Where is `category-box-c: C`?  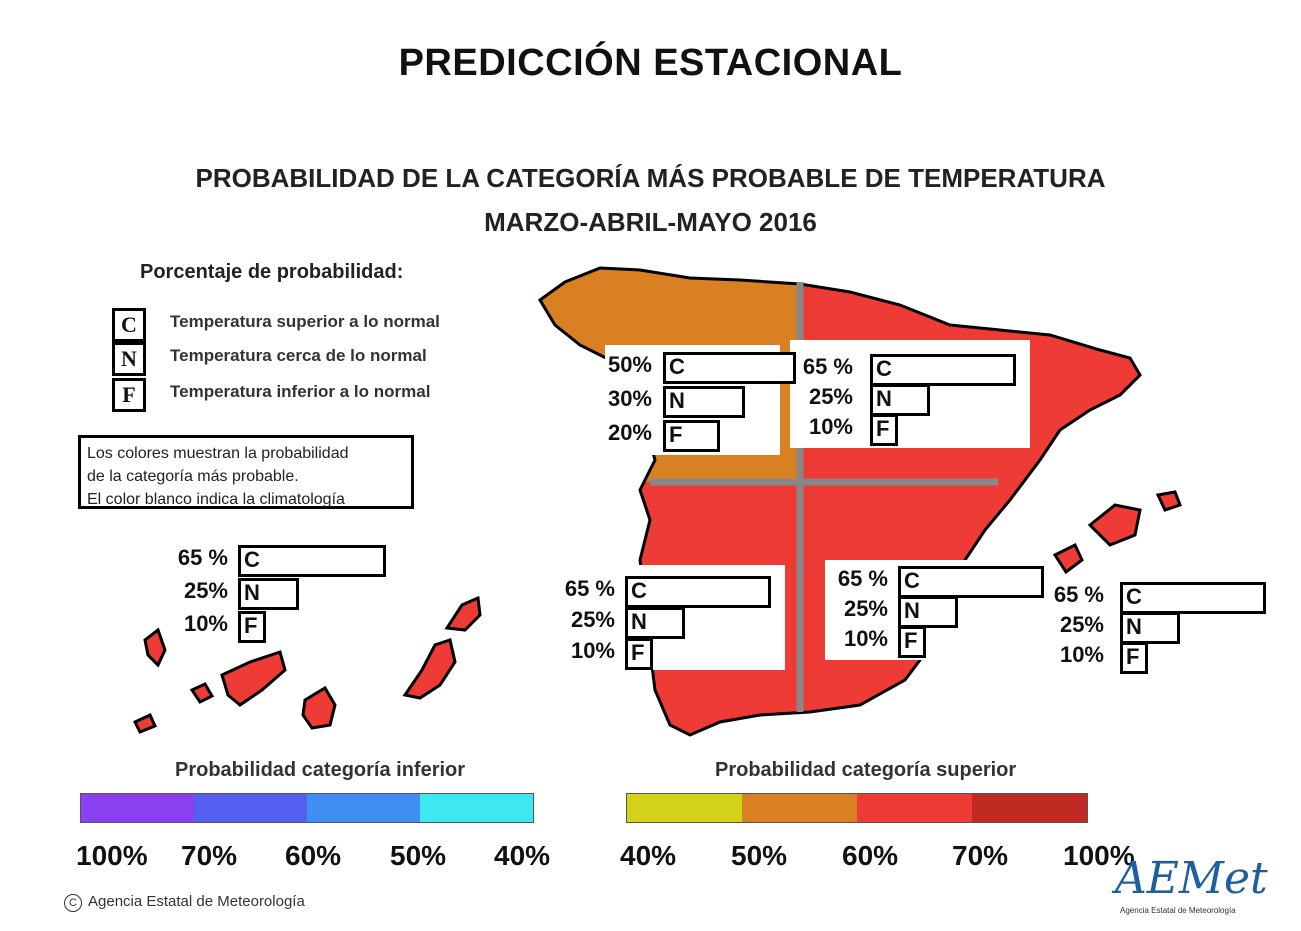
category-box-c: C is located at coordinates (129, 325).